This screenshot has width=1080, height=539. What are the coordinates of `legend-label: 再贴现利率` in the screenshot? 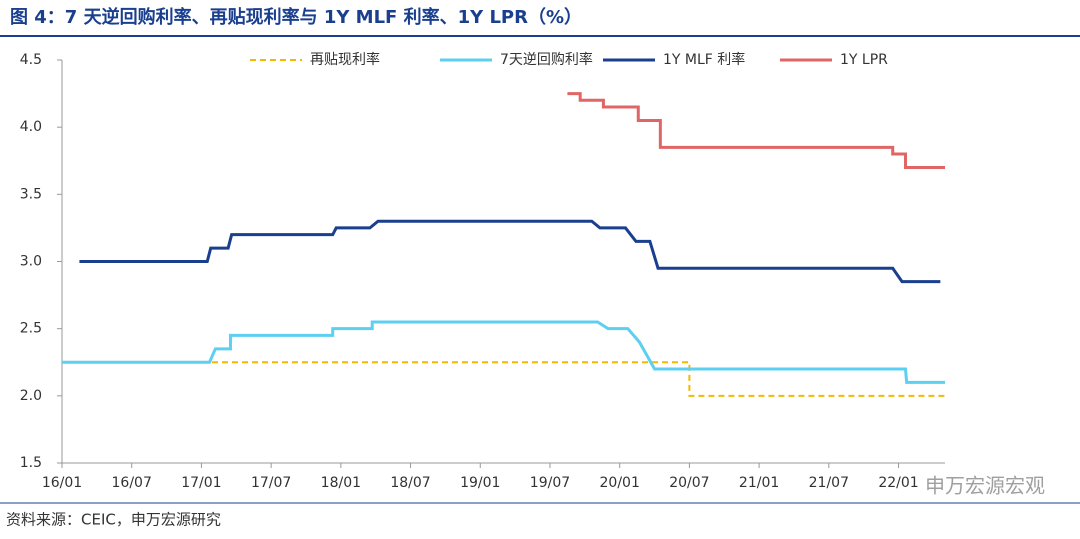 It's located at (345, 59).